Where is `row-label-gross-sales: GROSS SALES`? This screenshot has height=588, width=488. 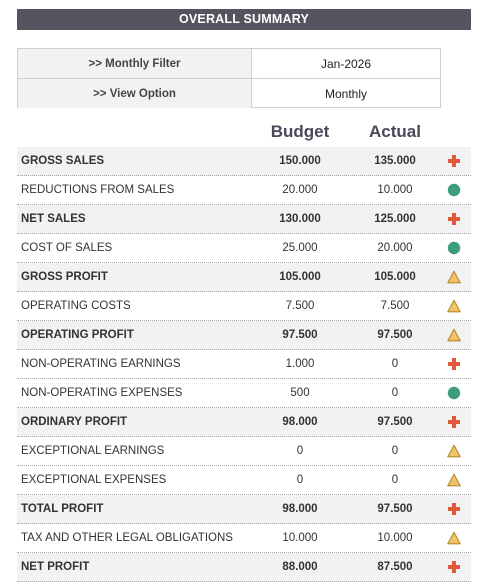 row-label-gross-sales: GROSS SALES is located at coordinates (63, 161).